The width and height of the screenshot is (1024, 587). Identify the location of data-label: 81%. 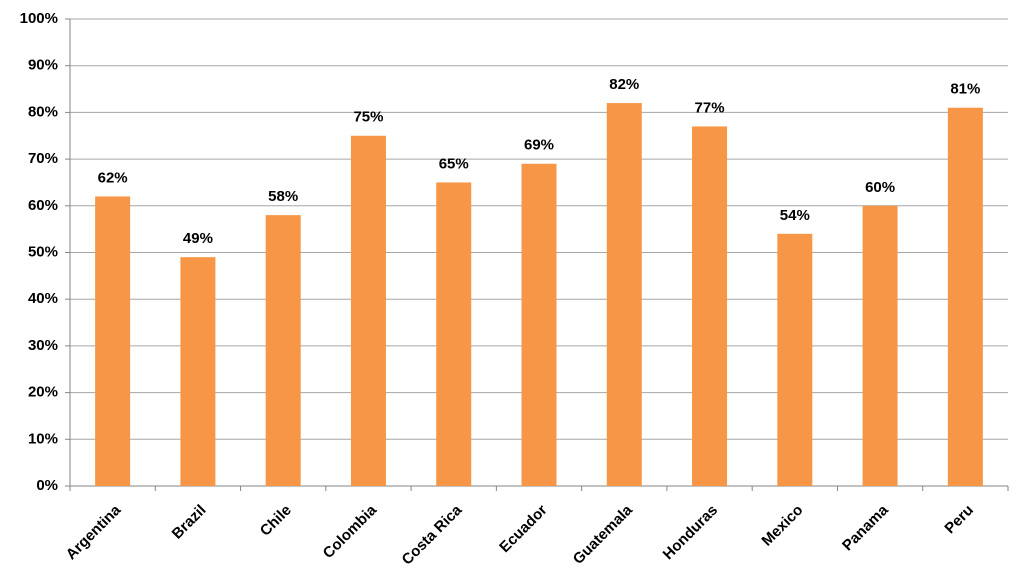
(965, 89).